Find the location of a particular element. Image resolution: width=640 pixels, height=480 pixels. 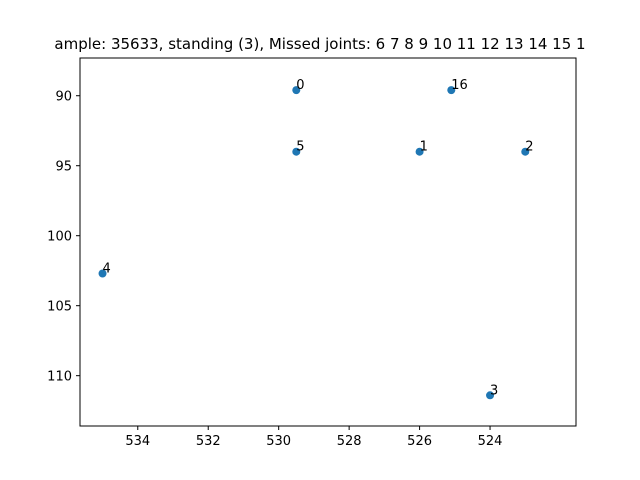

data-point-label: 1 is located at coordinates (424, 147).